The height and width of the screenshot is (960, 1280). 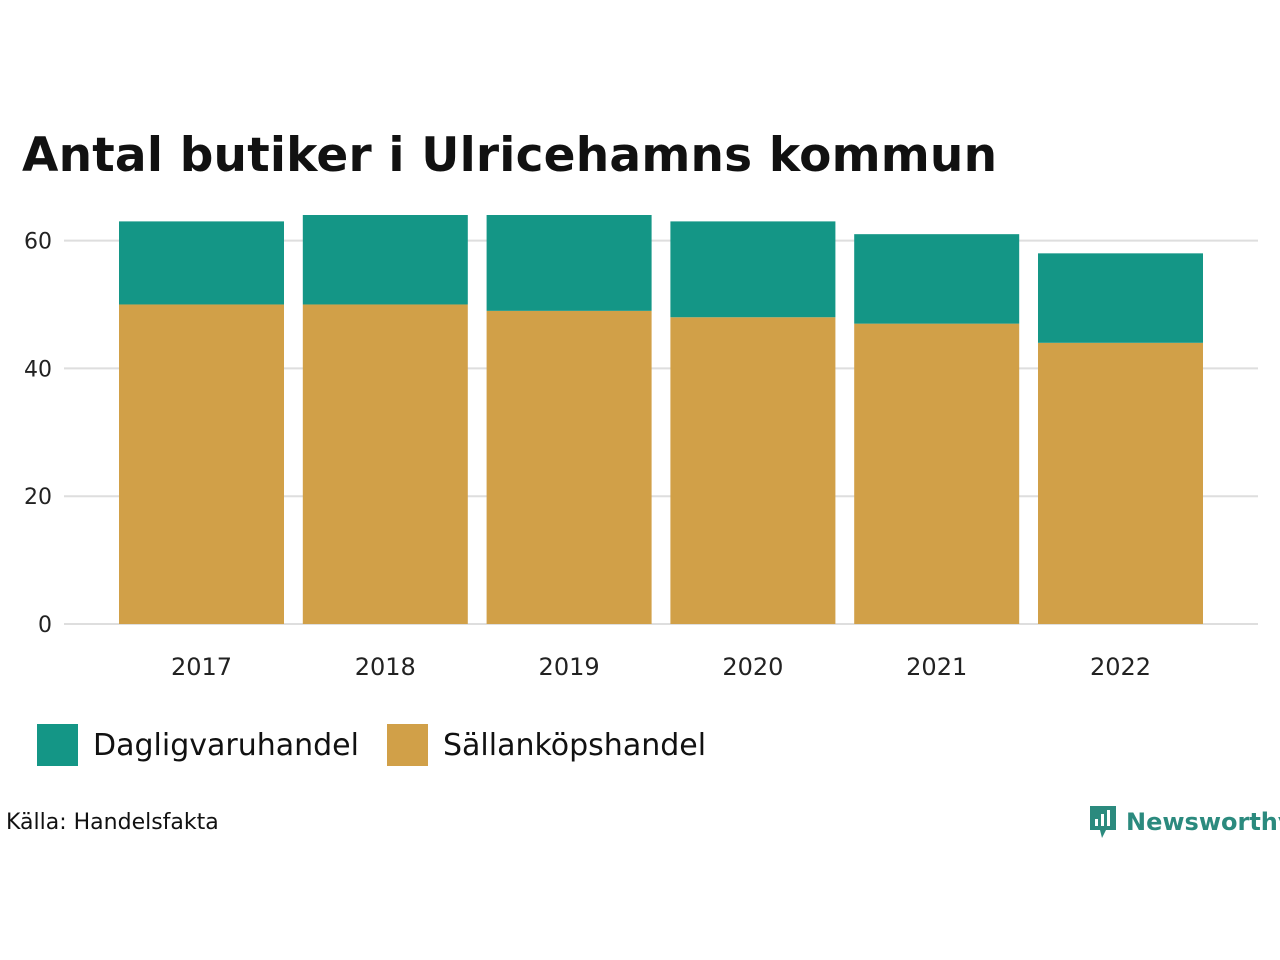 What do you see at coordinates (385, 464) in the screenshot?
I see `bar-s-llank-pshandel-2018` at bounding box center [385, 464].